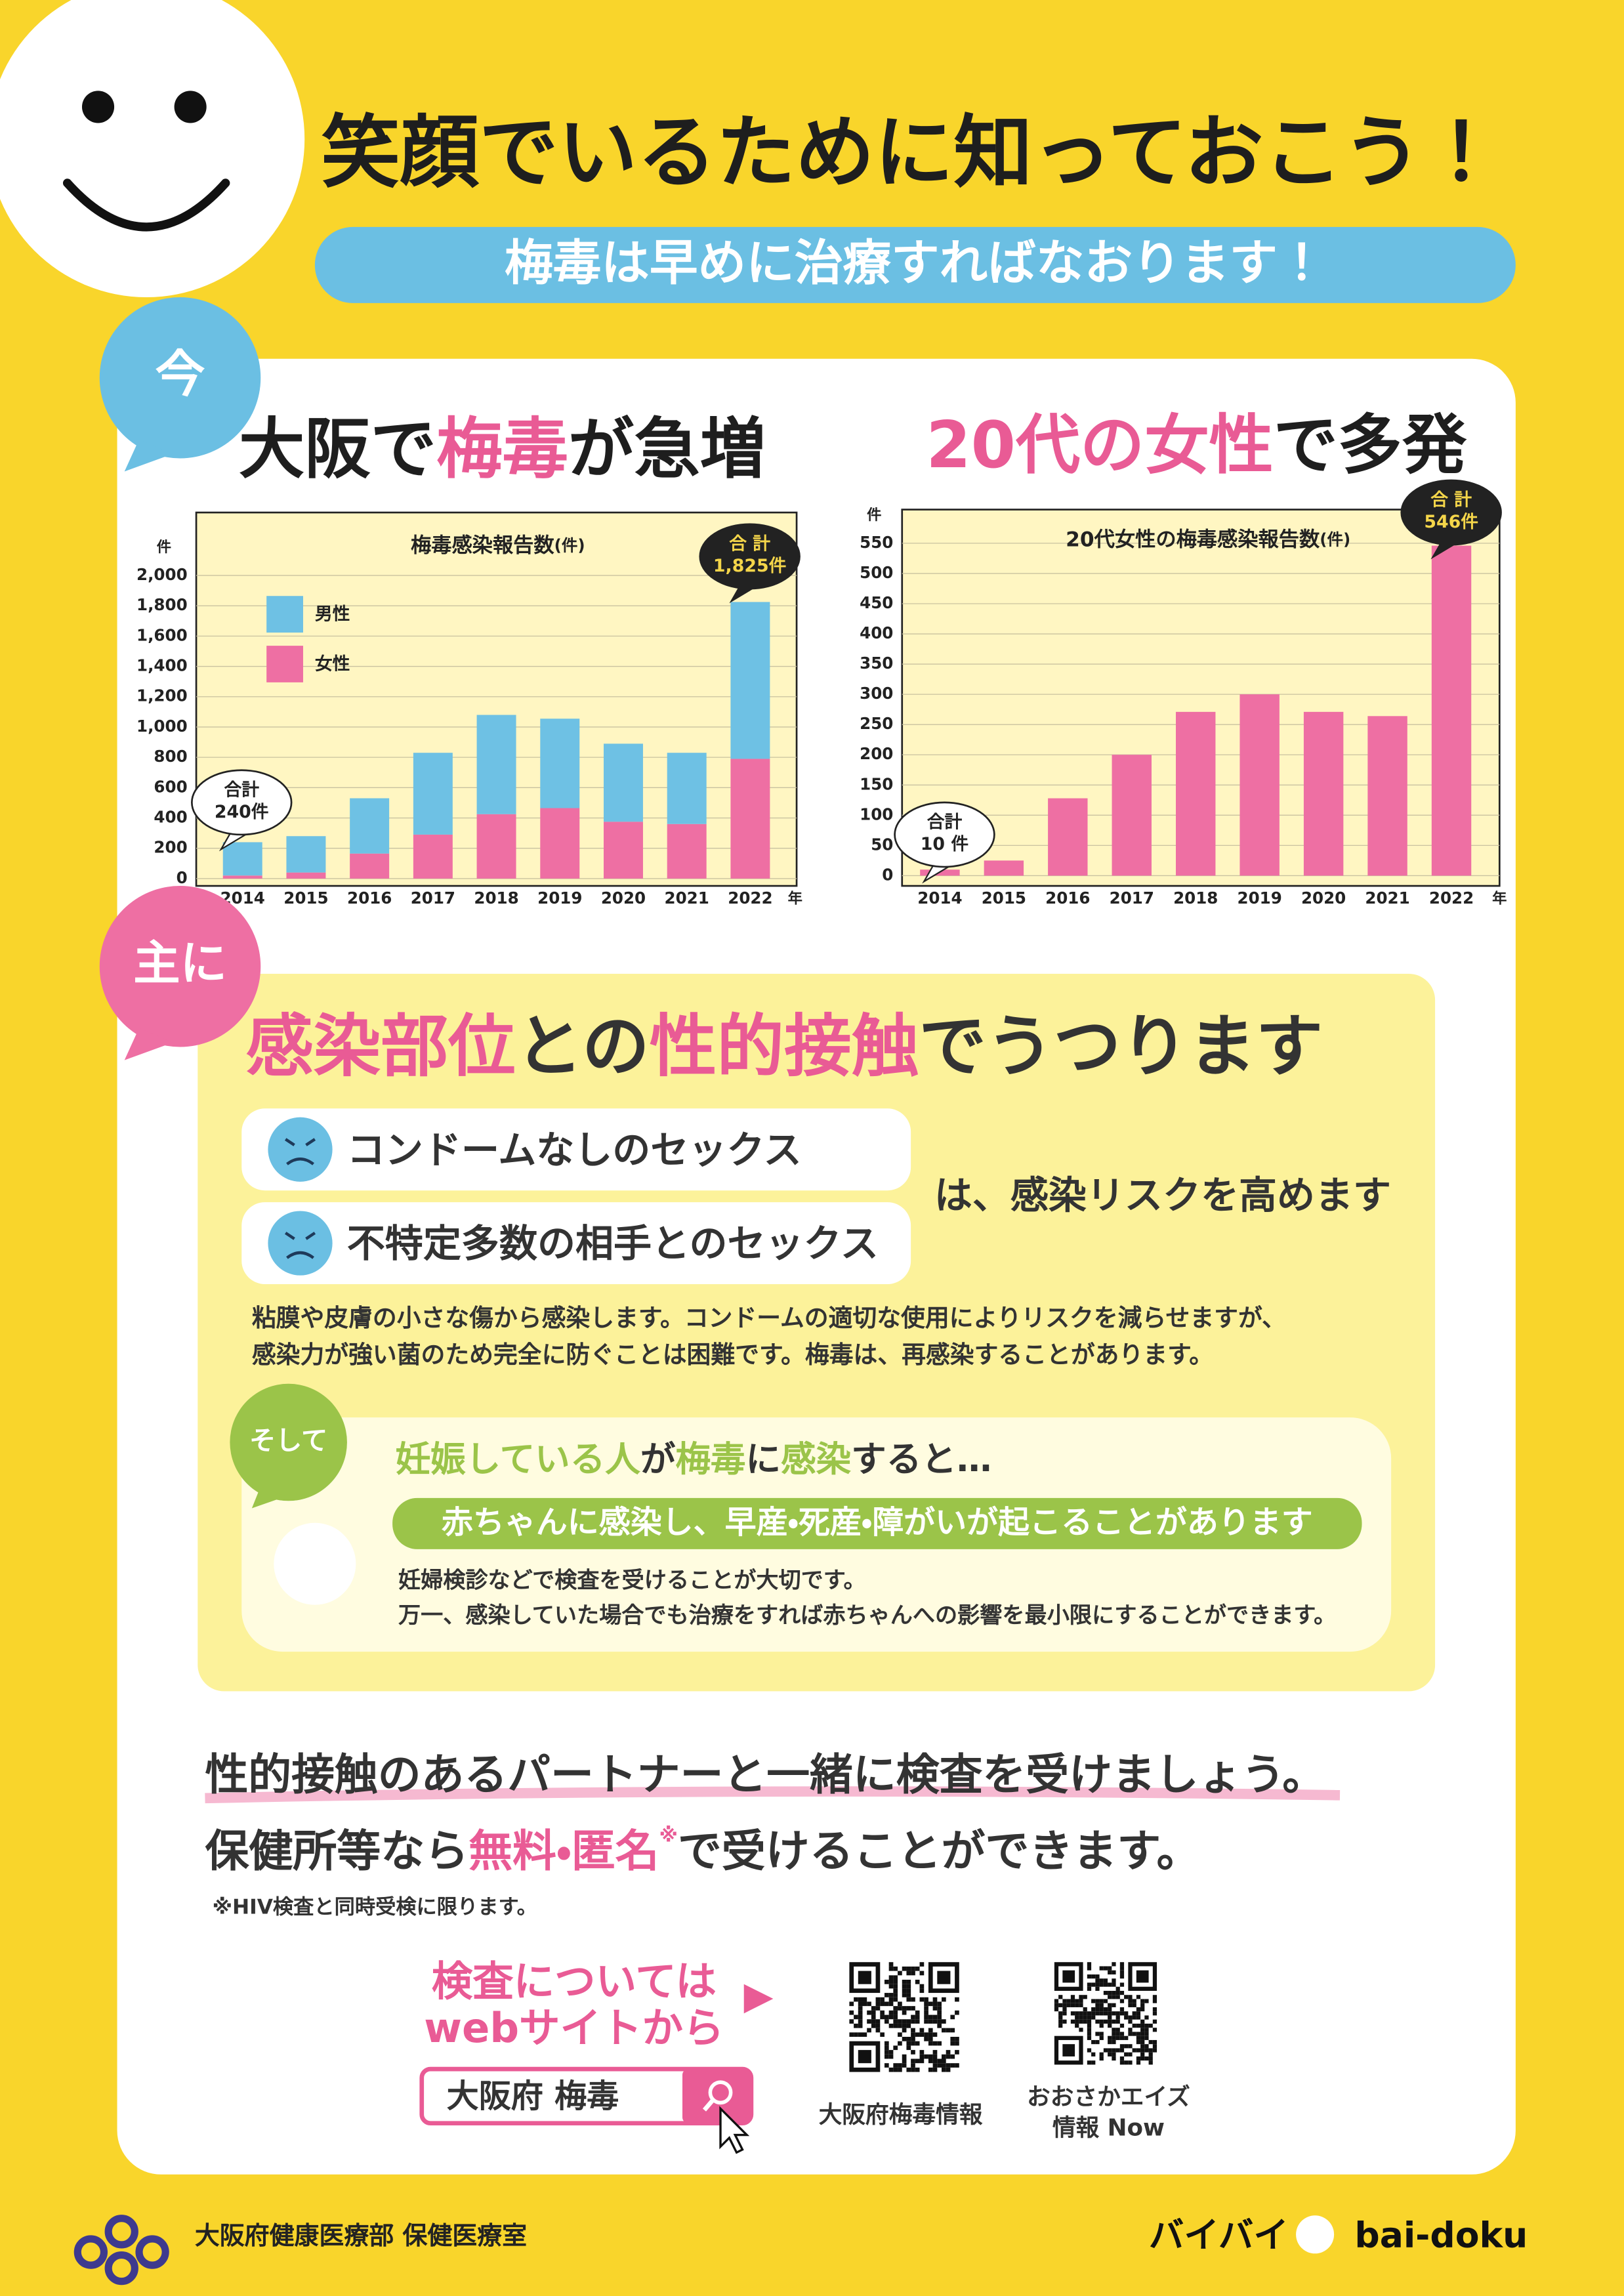 The width and height of the screenshot is (1624, 2296). Describe the element at coordinates (180, 963) in the screenshot. I see `badge-text: 主に` at that location.